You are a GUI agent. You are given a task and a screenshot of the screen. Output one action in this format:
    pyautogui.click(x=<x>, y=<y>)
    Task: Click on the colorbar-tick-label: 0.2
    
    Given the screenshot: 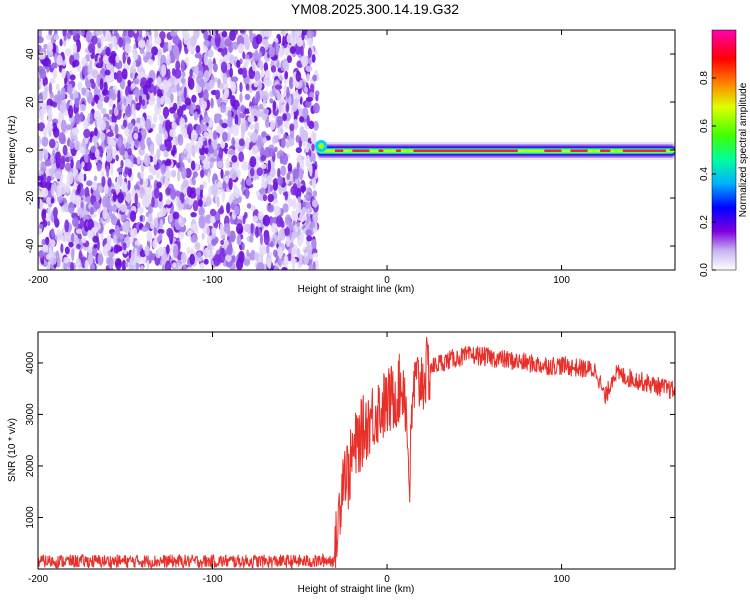 What is the action you would take?
    pyautogui.click(x=704, y=222)
    